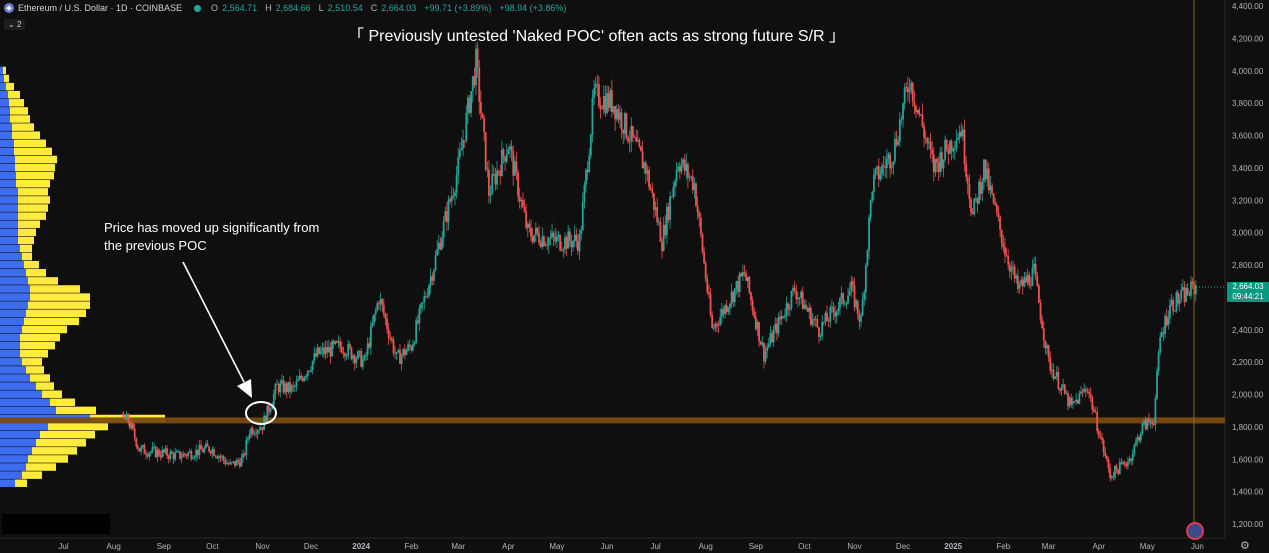 This screenshot has width=1269, height=553. What do you see at coordinates (1245, 546) in the screenshot?
I see `gear-icon: ⚙` at bounding box center [1245, 546].